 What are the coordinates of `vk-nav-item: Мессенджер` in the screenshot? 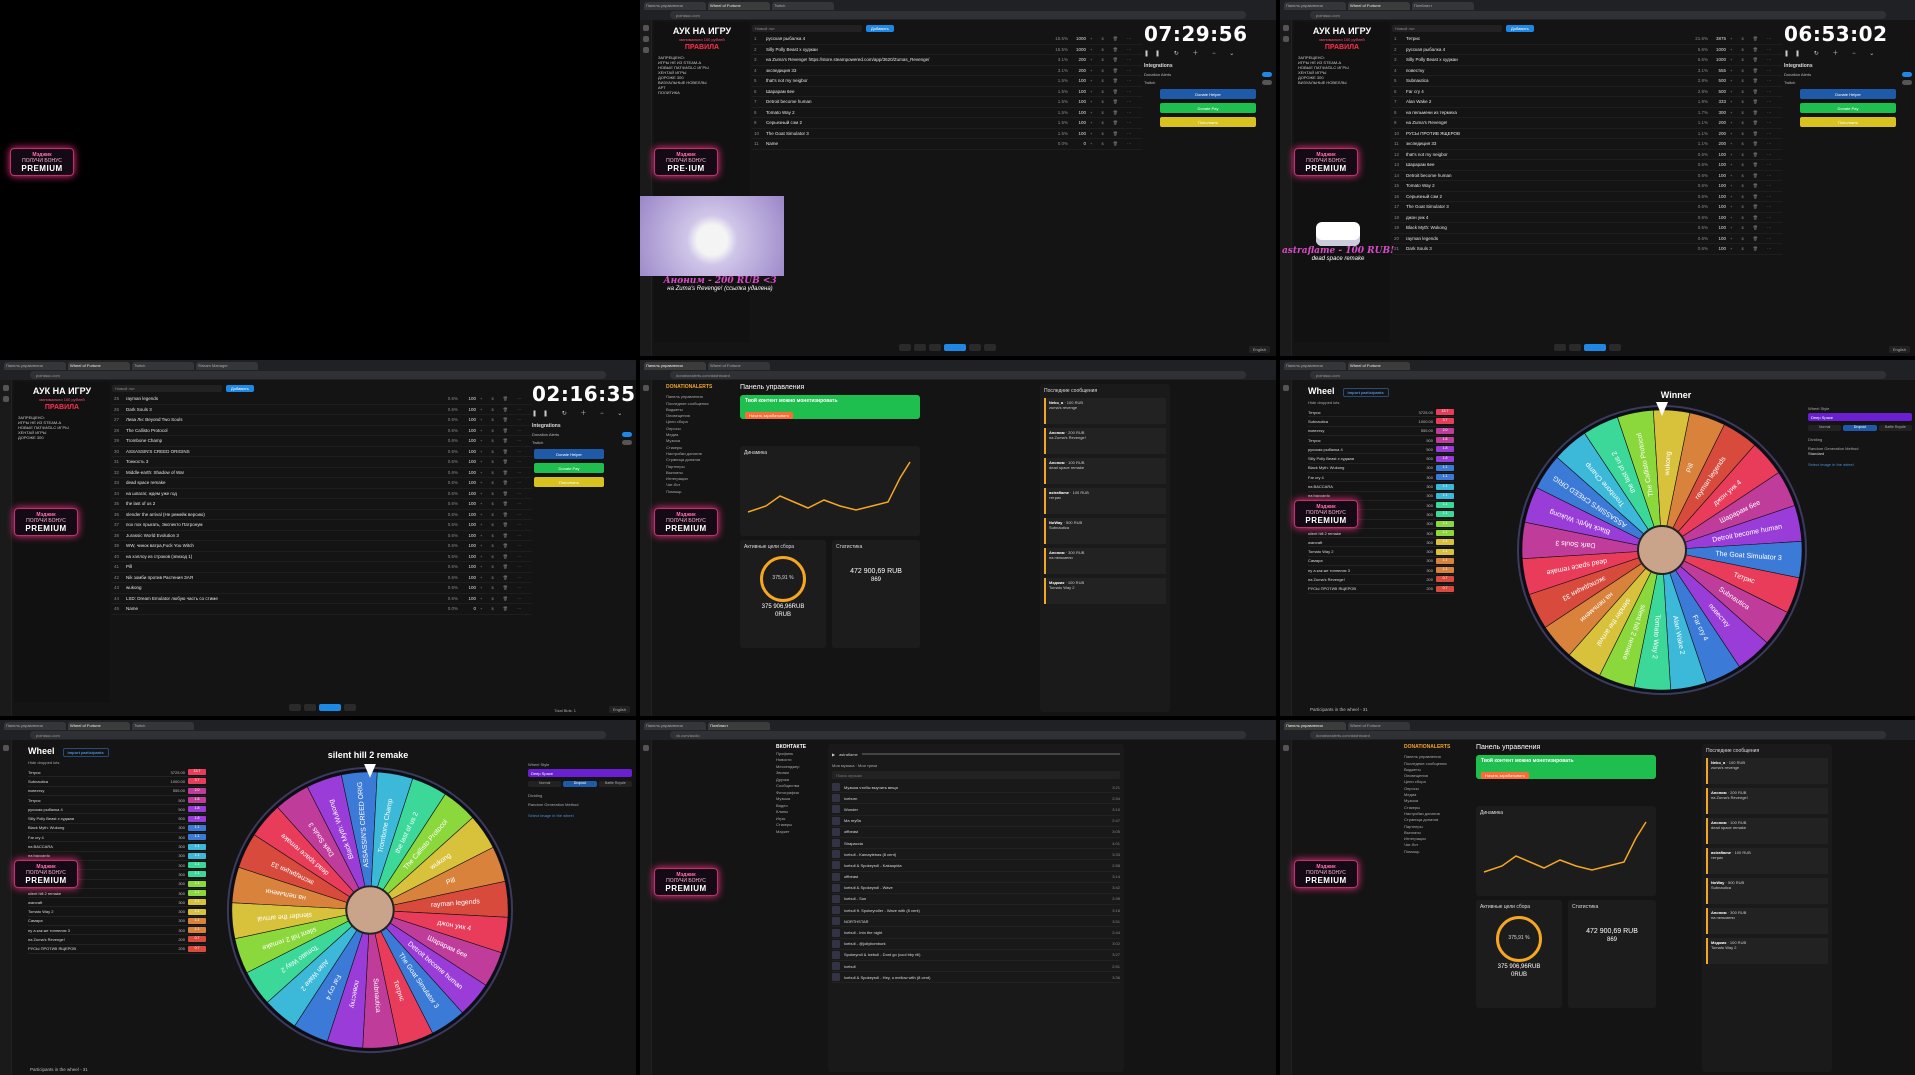 It's located at (788, 766).